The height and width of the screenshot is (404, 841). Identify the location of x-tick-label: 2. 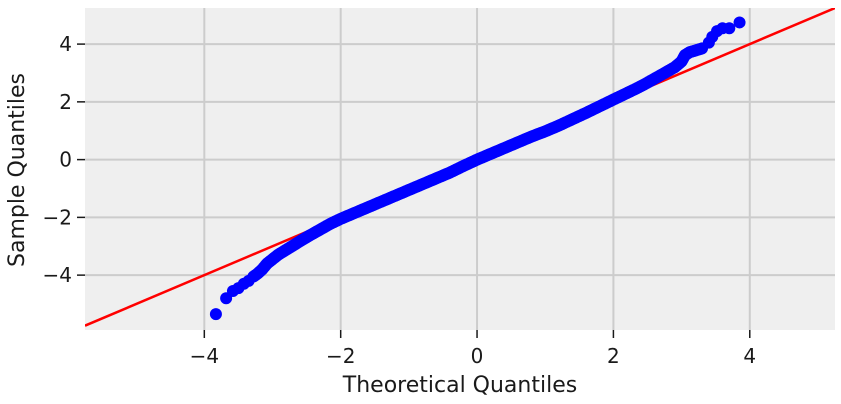
(613, 356).